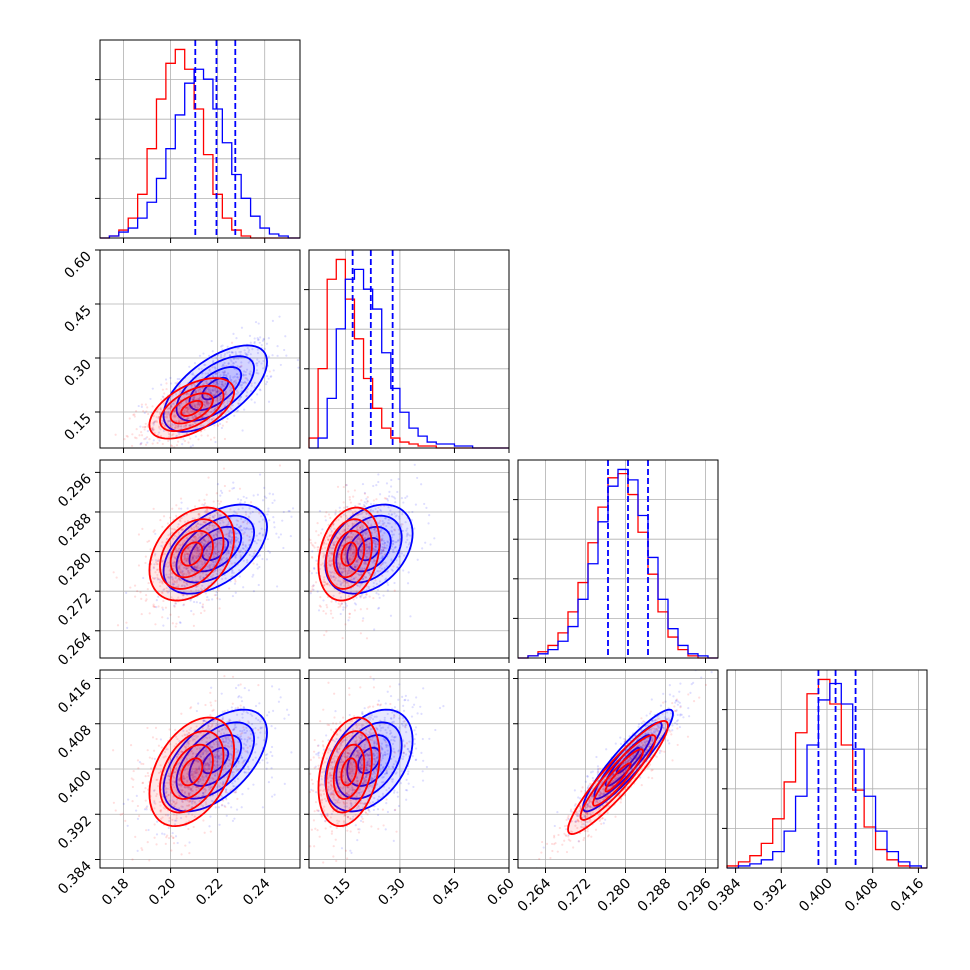 This screenshot has width=970, height=970. I want to click on density-fill, so click(349, 554).